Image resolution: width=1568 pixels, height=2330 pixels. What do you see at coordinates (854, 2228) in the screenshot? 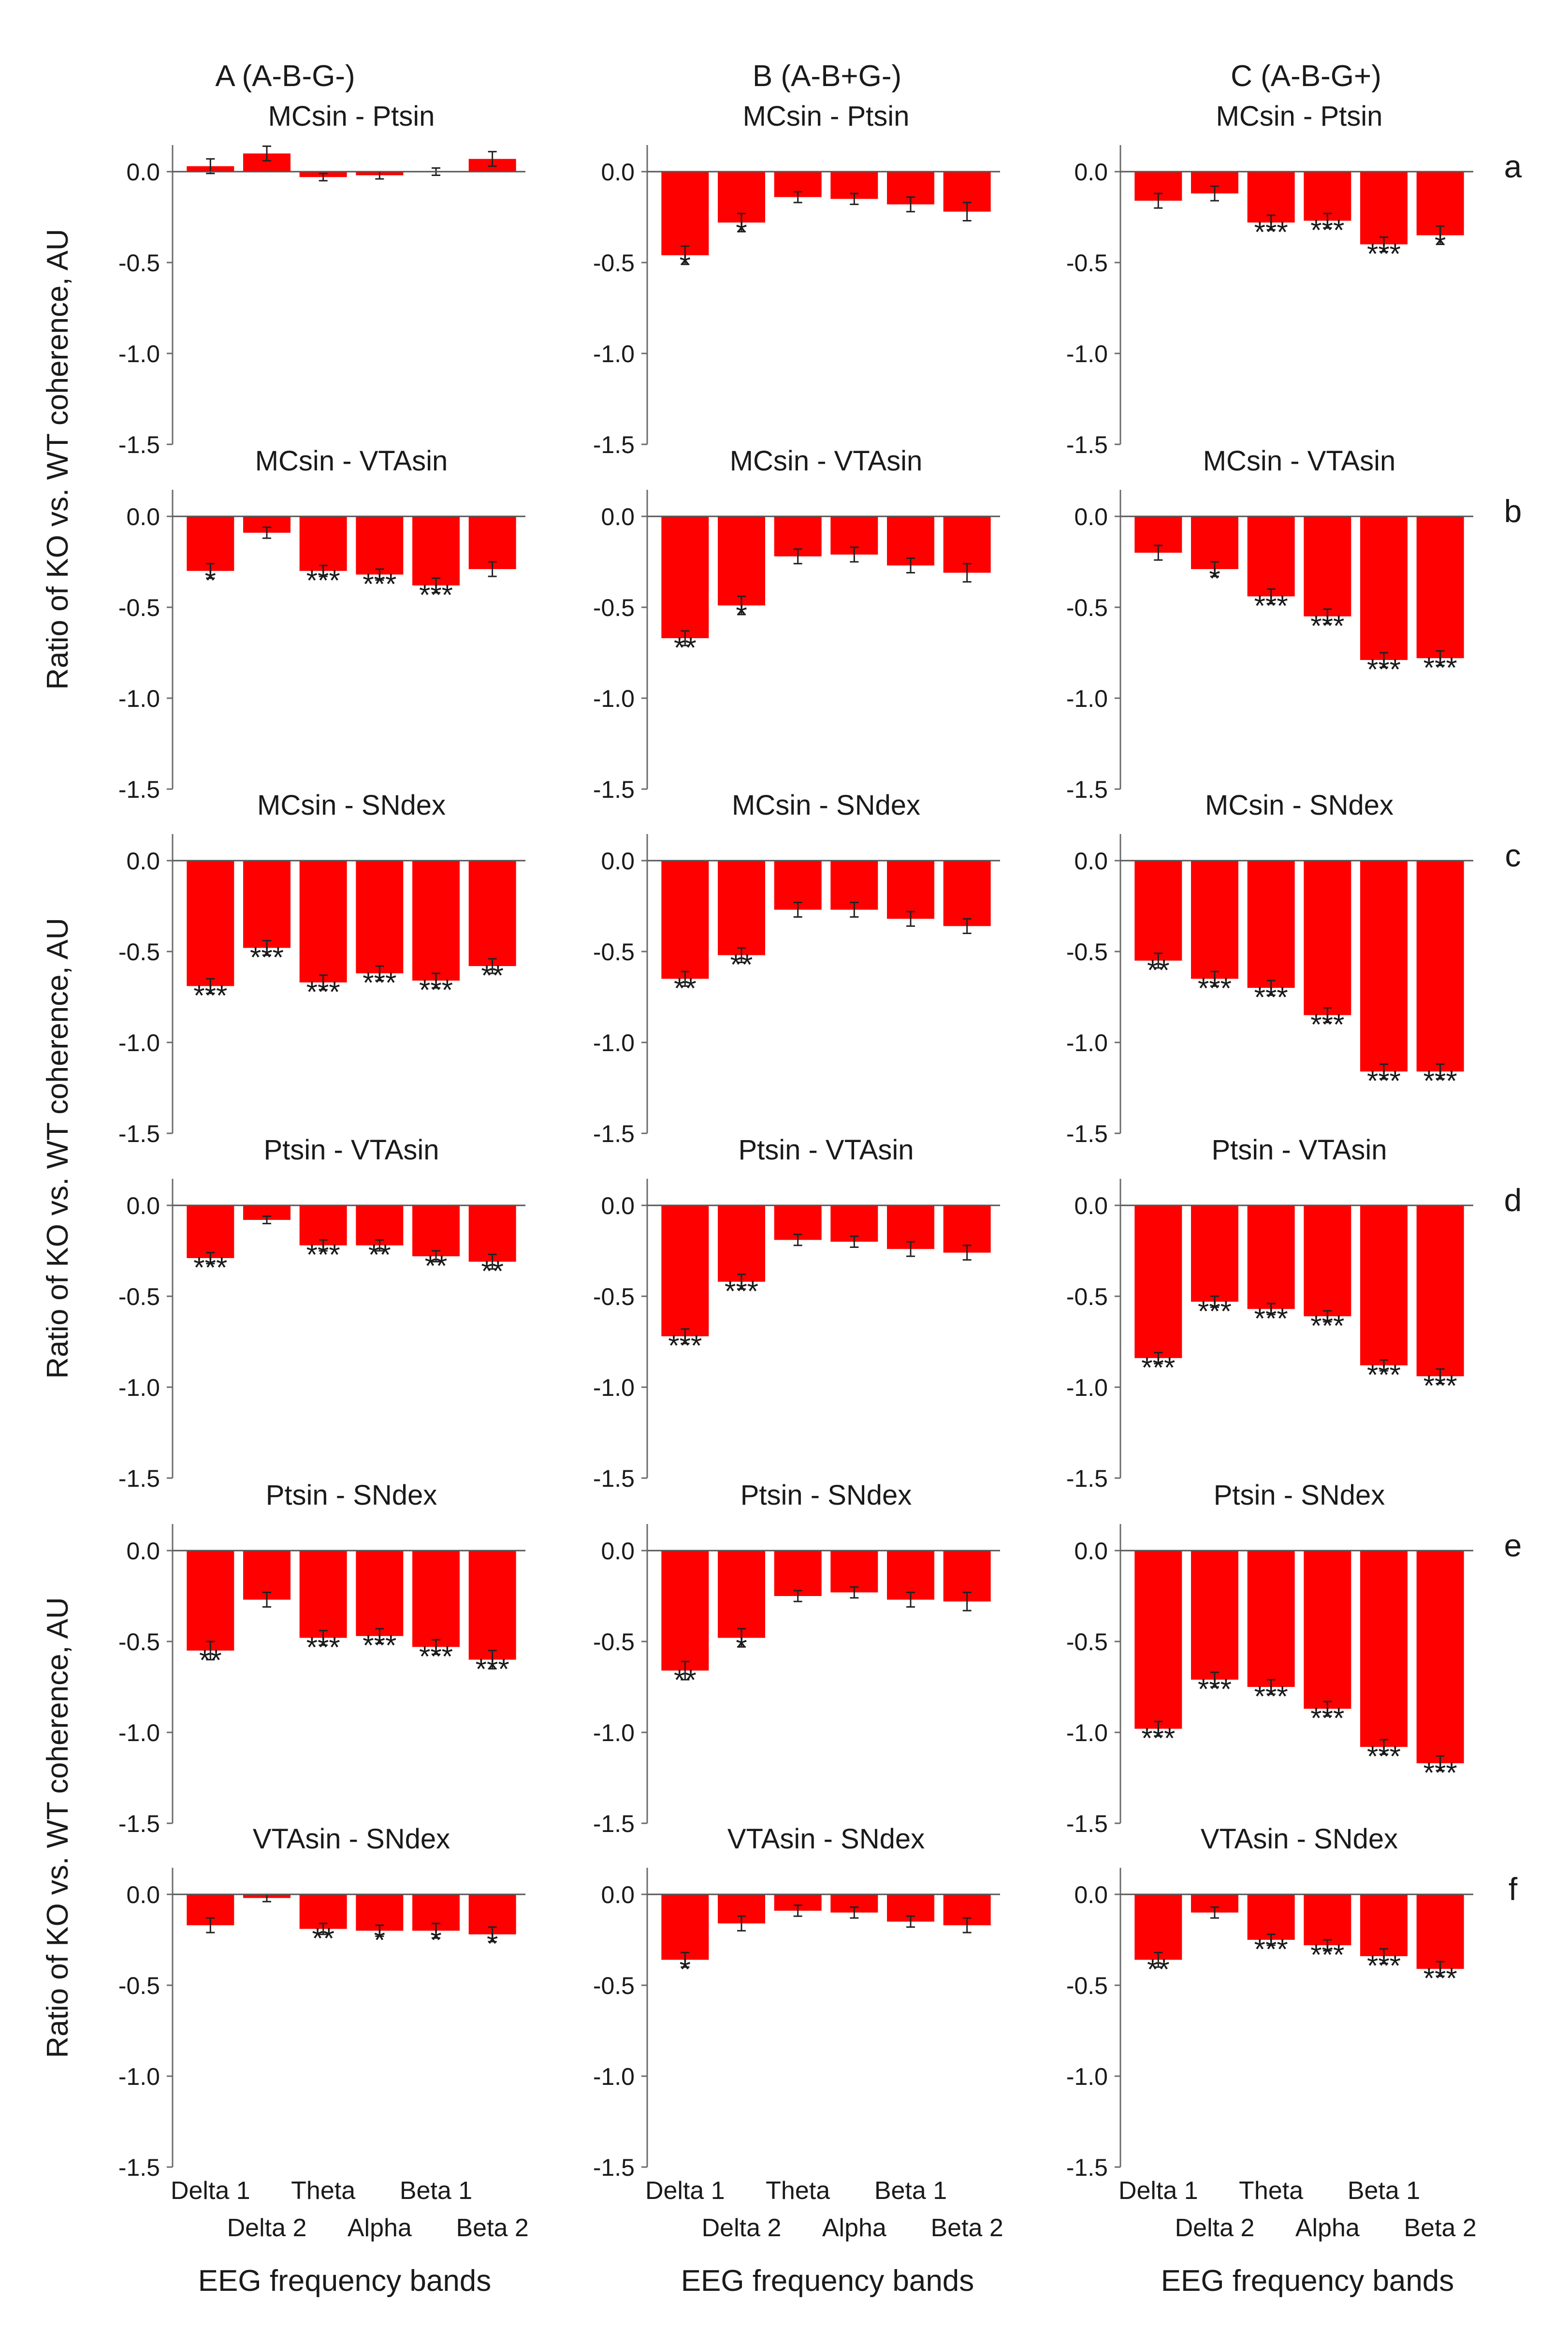
I see `x-tick-label: Alpha` at bounding box center [854, 2228].